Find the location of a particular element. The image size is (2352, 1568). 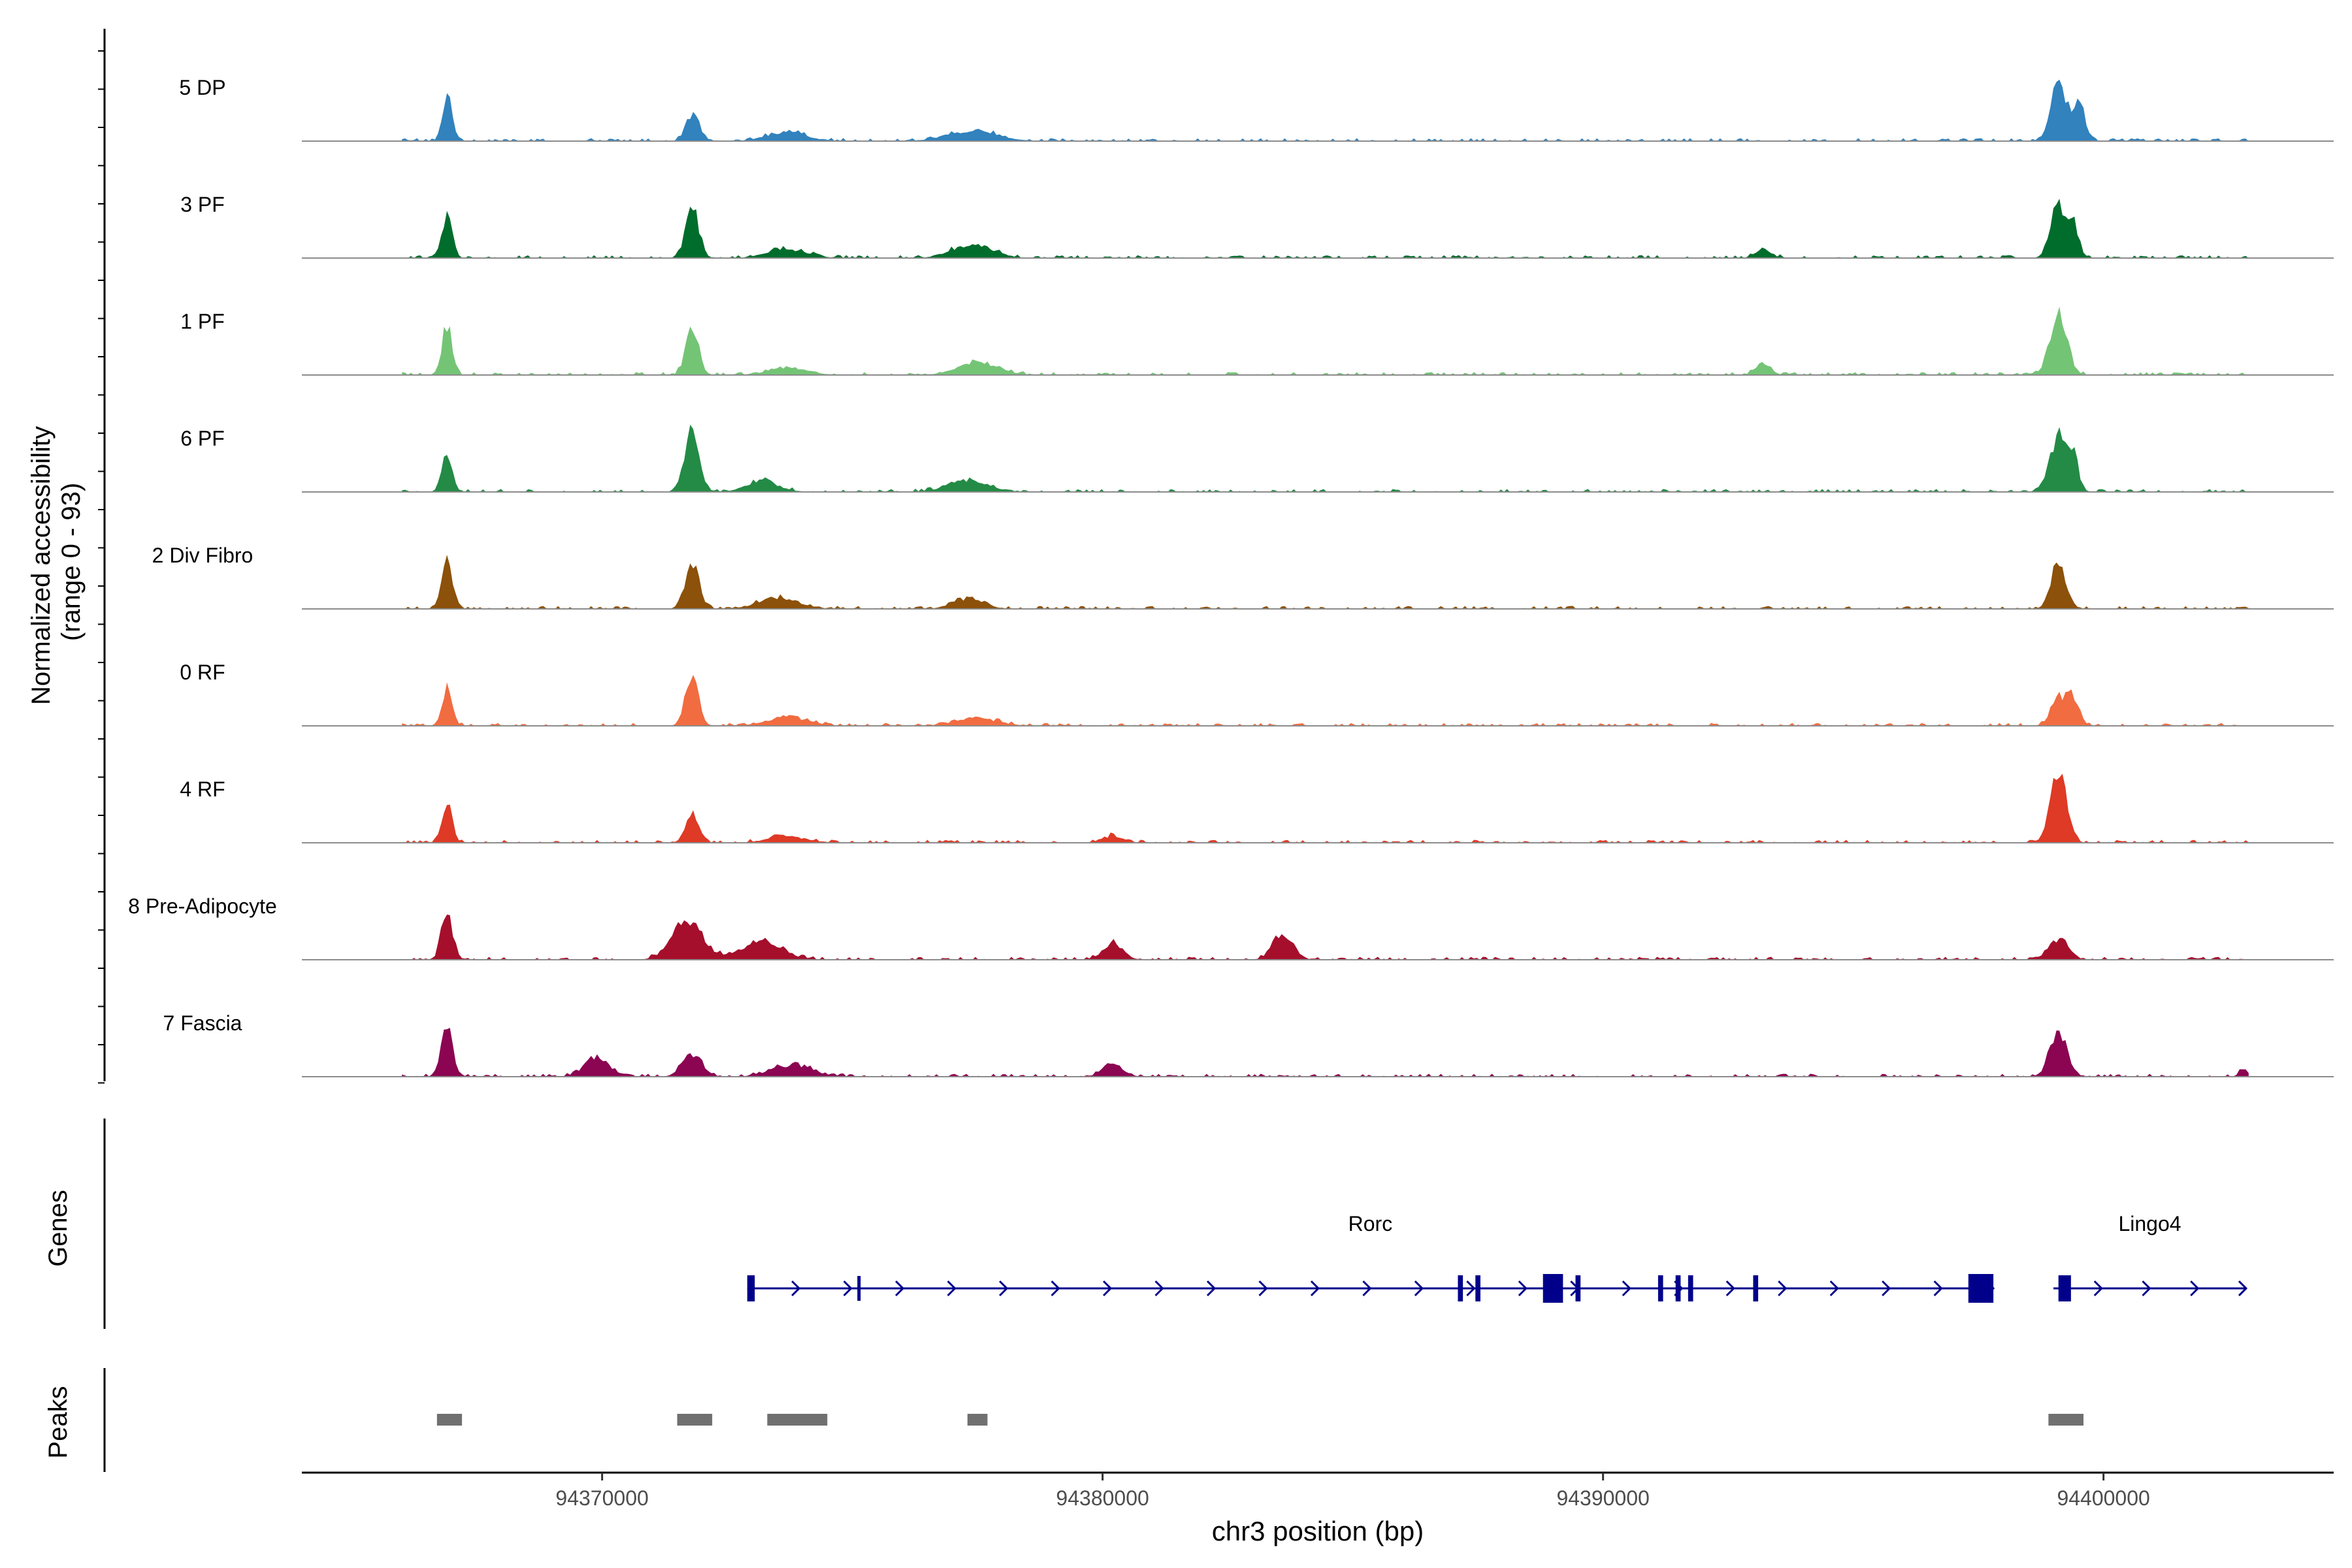

track-label-1: 3 PF is located at coordinates (202, 204).